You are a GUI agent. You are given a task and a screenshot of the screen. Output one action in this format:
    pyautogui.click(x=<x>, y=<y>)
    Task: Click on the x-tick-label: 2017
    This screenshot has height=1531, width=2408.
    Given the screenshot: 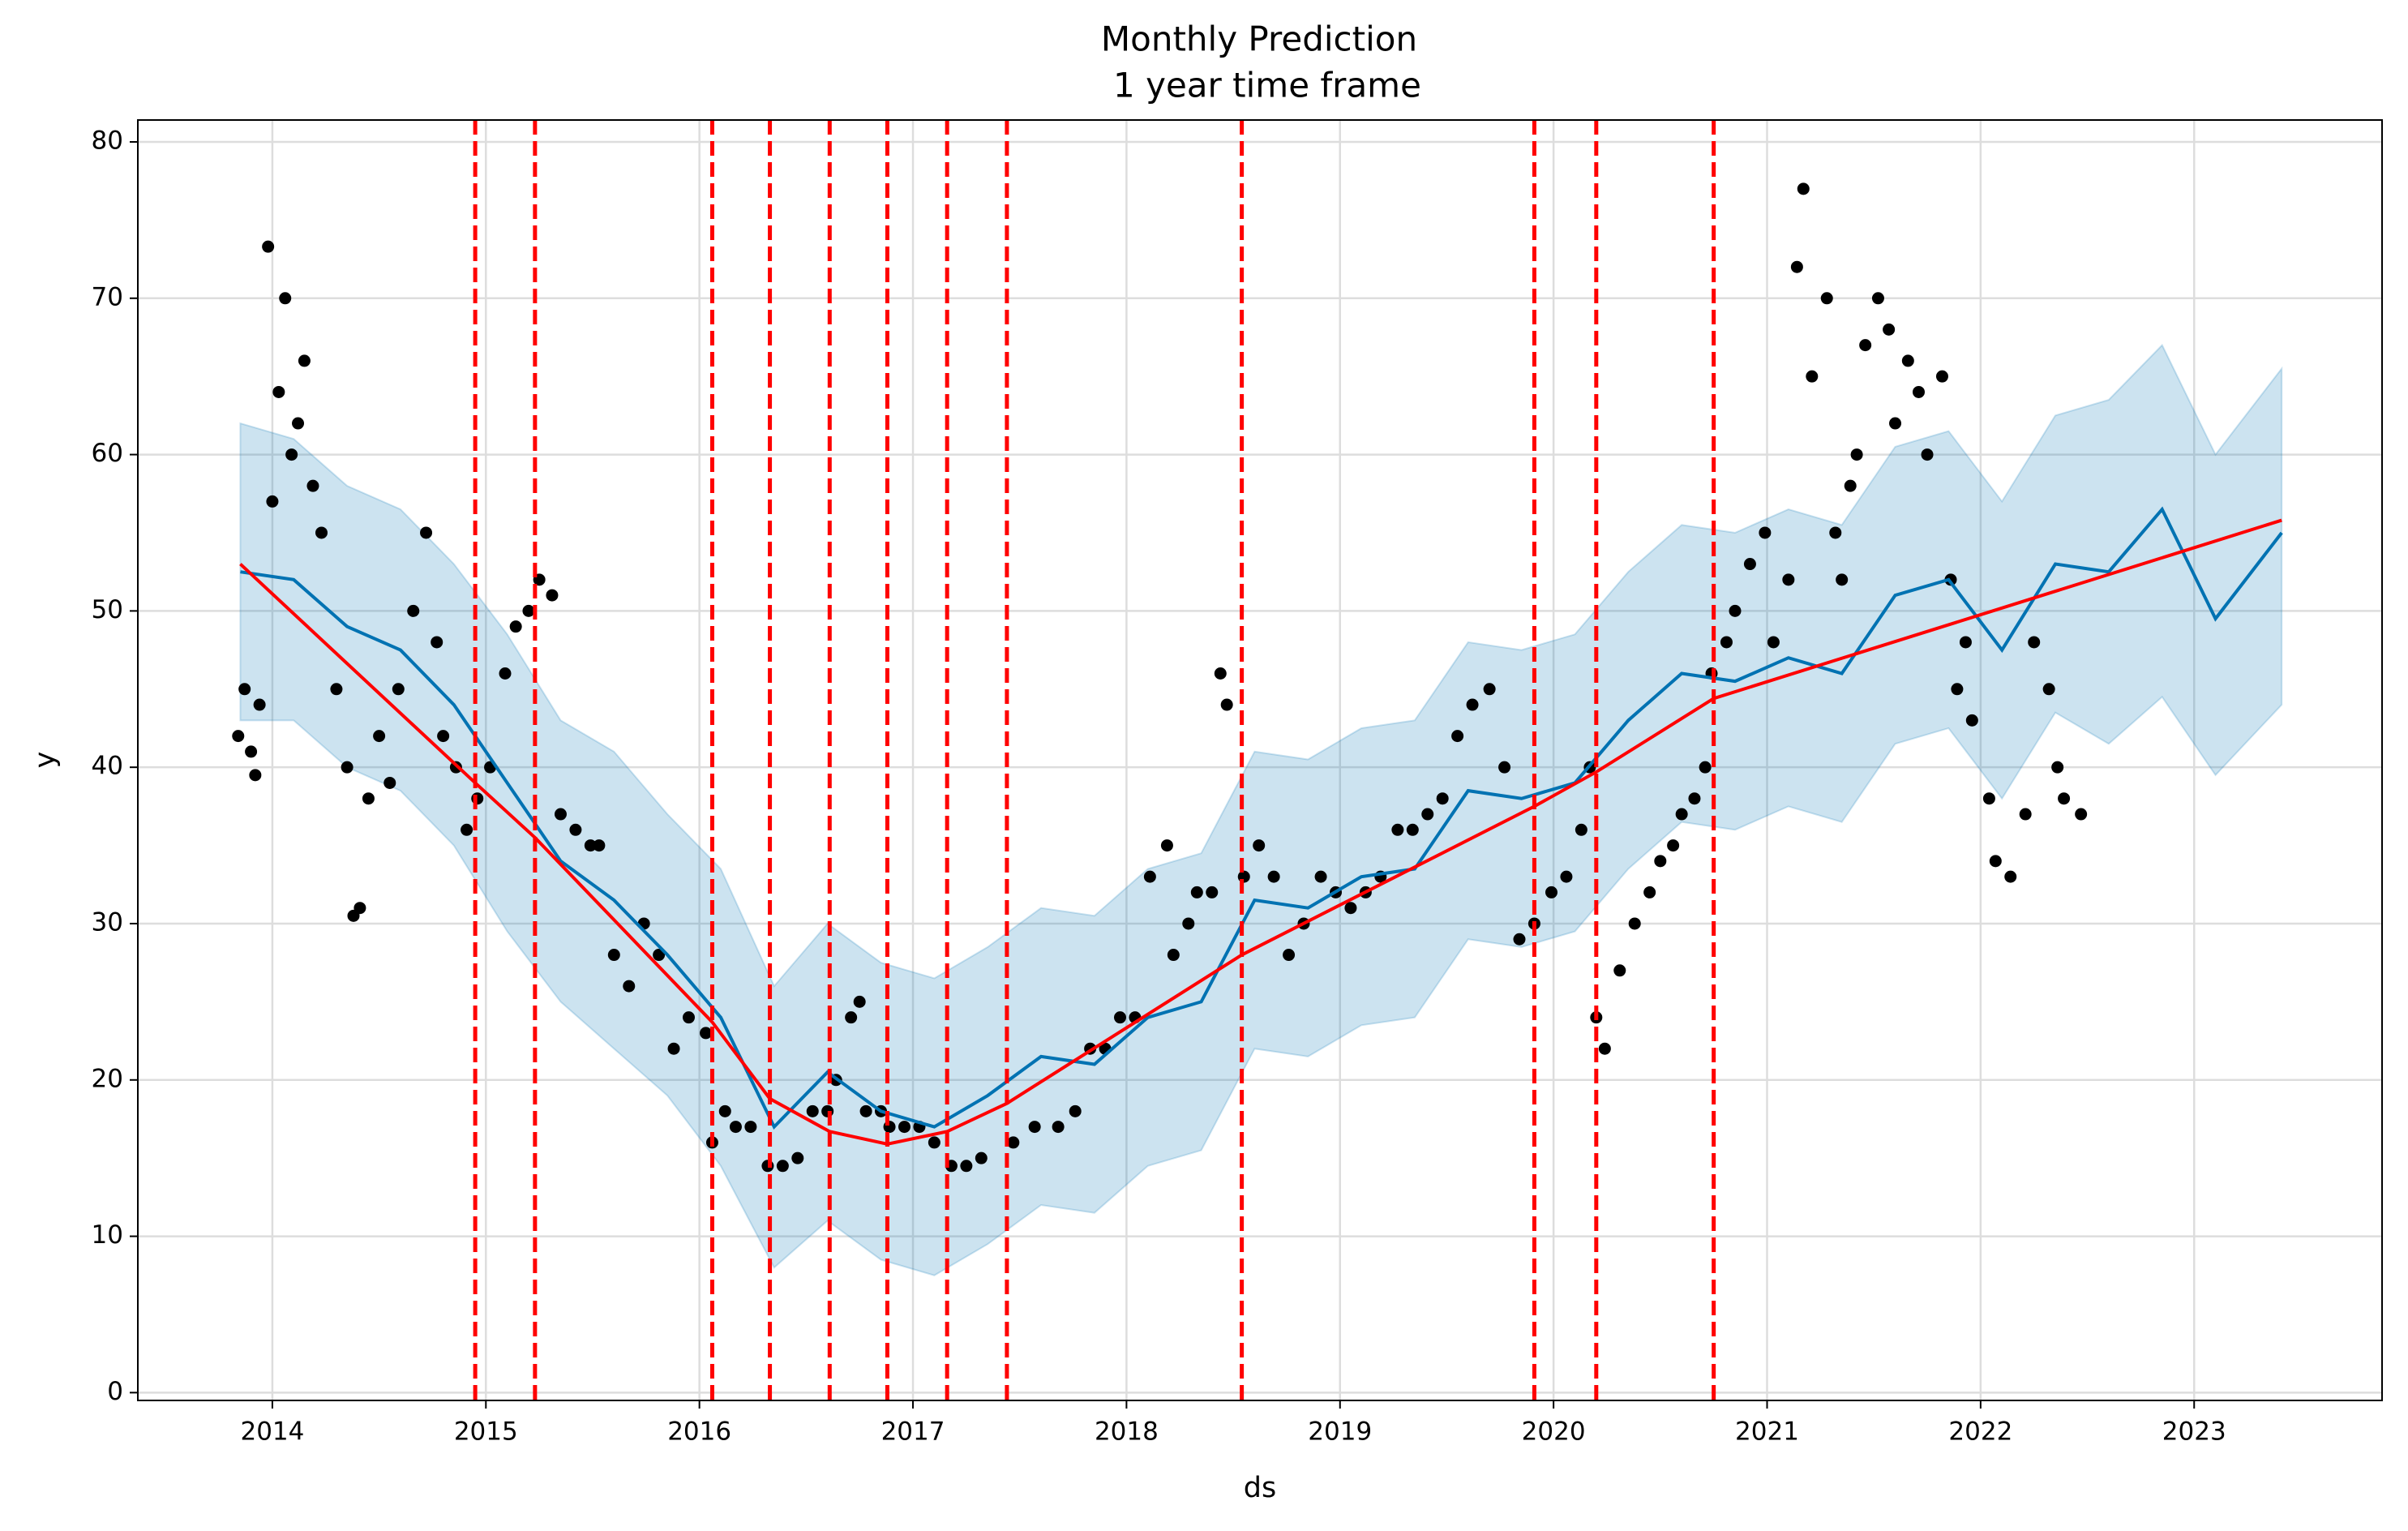 What is the action you would take?
    pyautogui.click(x=913, y=1432)
    